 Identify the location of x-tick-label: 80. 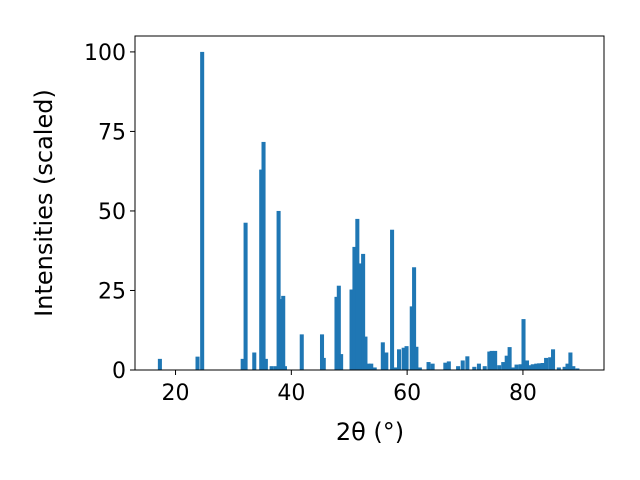
(523, 393).